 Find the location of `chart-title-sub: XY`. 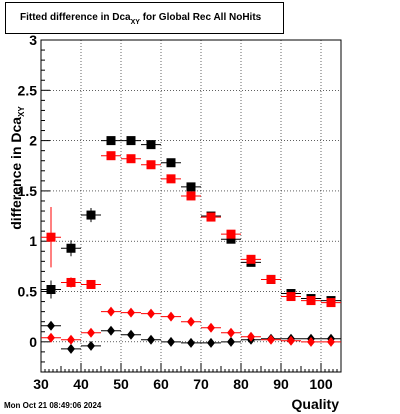

chart-title-sub: XY is located at coordinates (135, 22).